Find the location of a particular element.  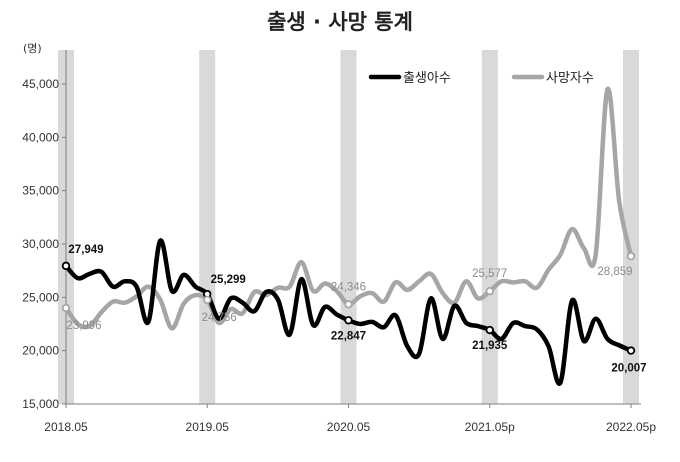

deaths-data-label: 24,756 is located at coordinates (219, 318).